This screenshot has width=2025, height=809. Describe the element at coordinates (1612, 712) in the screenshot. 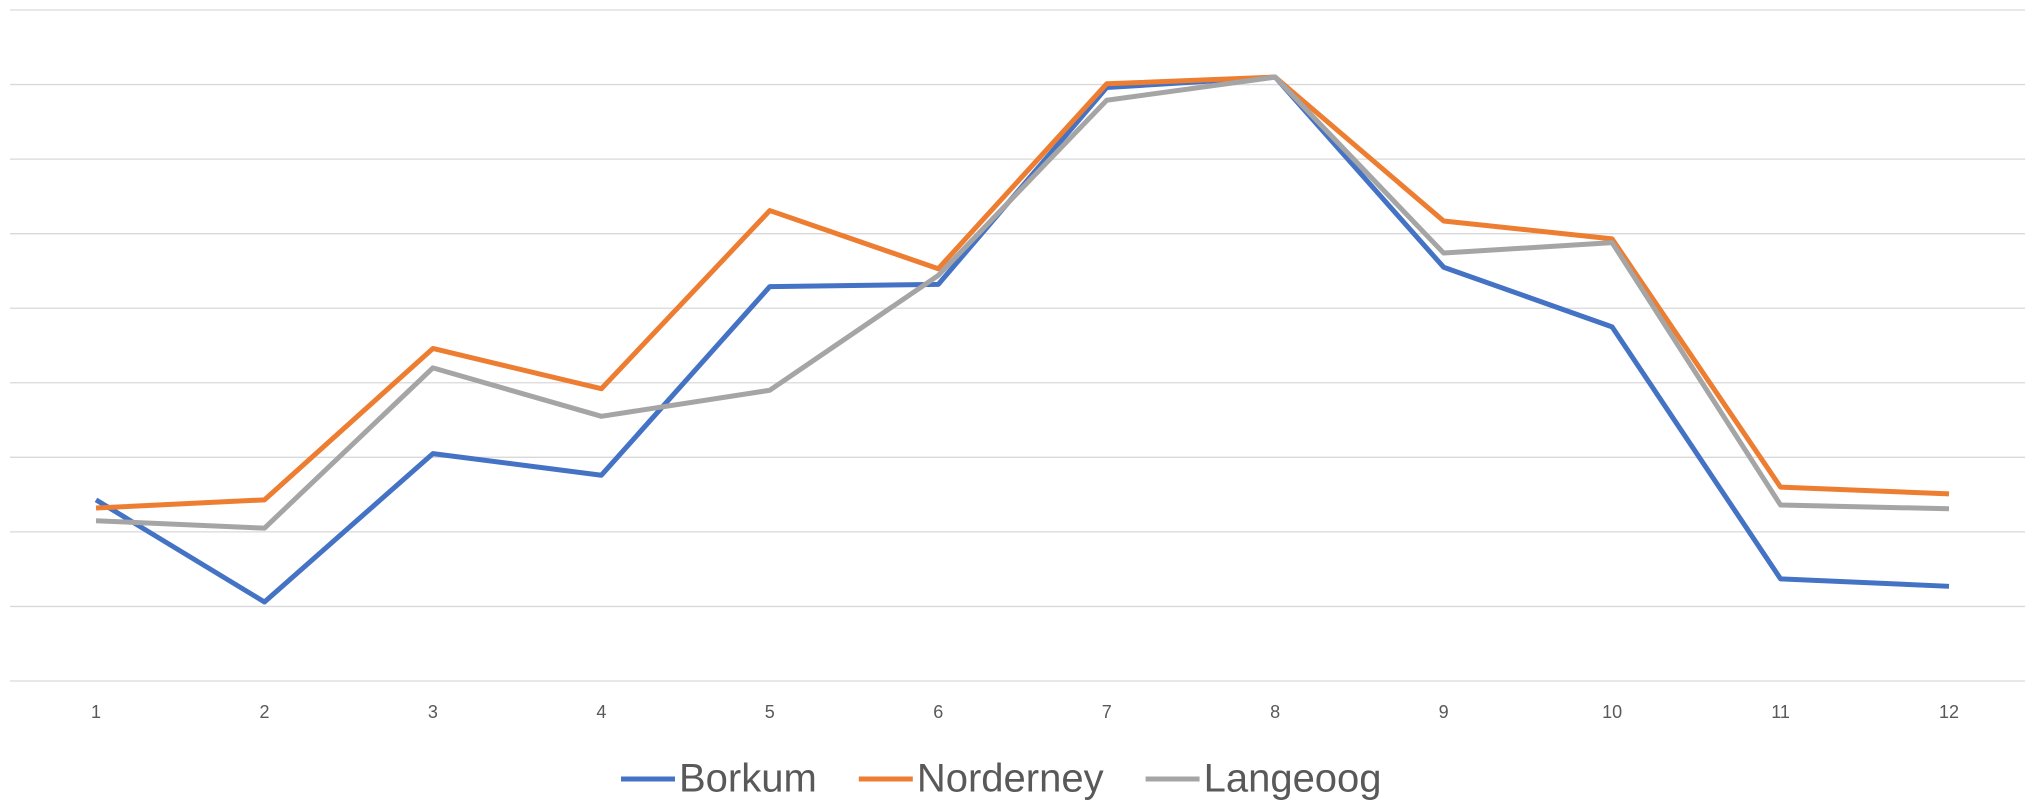

I see `x-tick-label: 10` at that location.